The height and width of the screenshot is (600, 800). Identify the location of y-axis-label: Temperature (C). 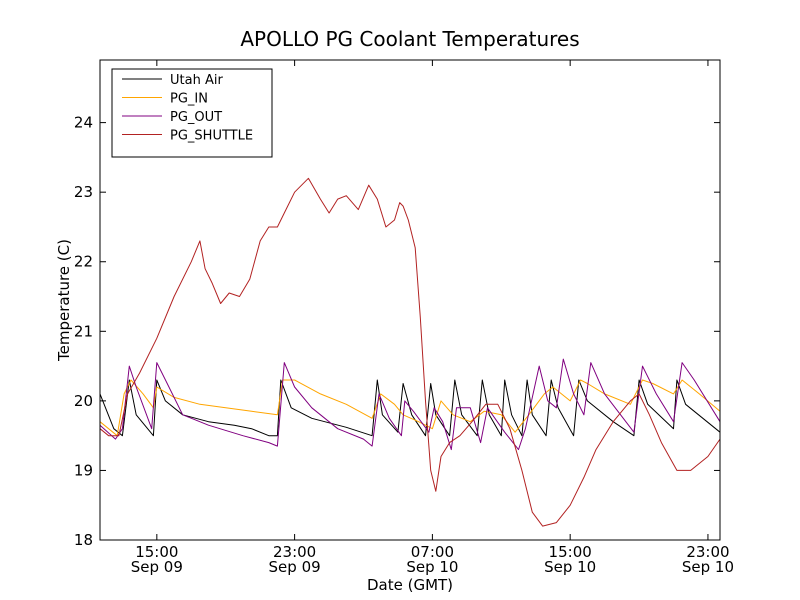
(64, 300).